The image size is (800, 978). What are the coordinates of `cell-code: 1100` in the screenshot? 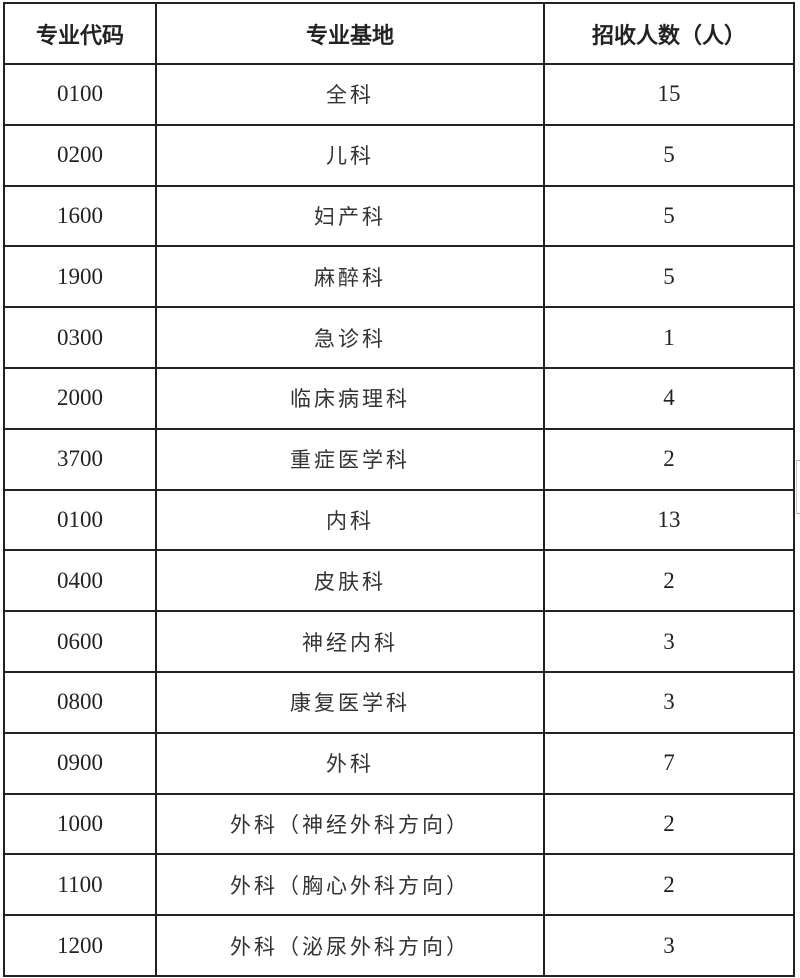 It's located at (80, 885).